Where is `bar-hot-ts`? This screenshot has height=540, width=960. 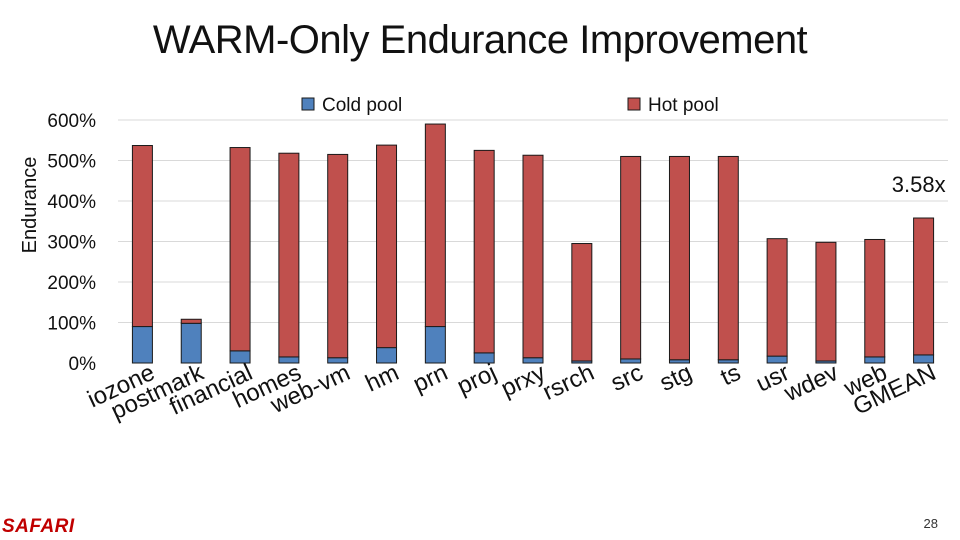 bar-hot-ts is located at coordinates (728, 258).